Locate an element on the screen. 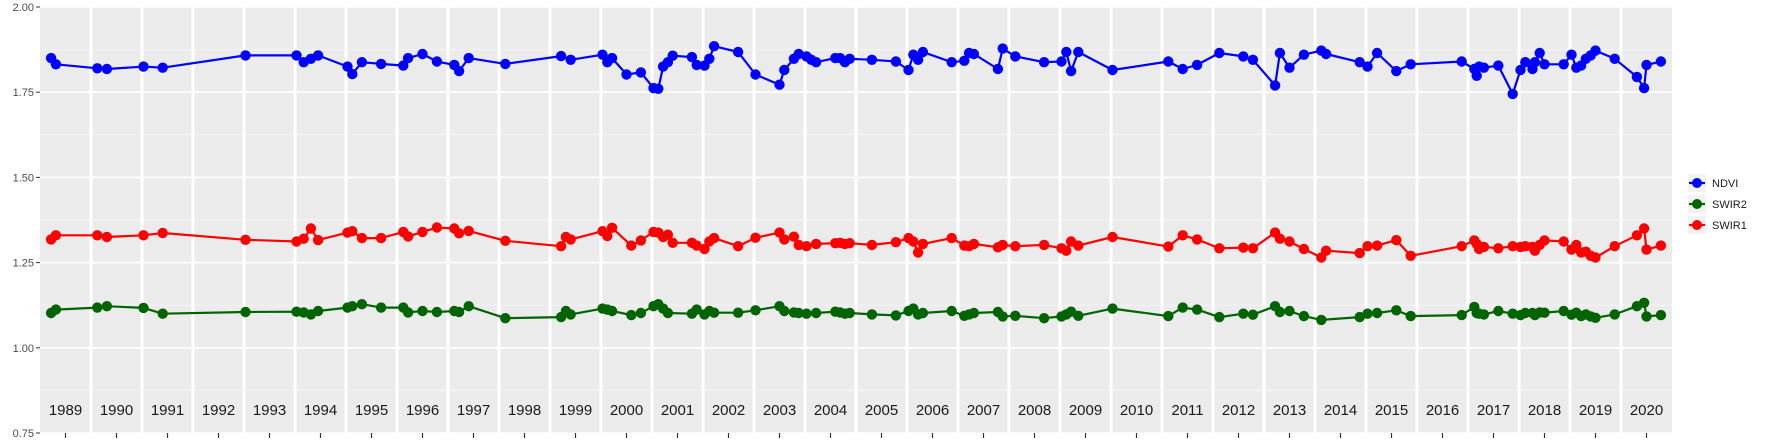  year-label: 2011 is located at coordinates (1187, 410).